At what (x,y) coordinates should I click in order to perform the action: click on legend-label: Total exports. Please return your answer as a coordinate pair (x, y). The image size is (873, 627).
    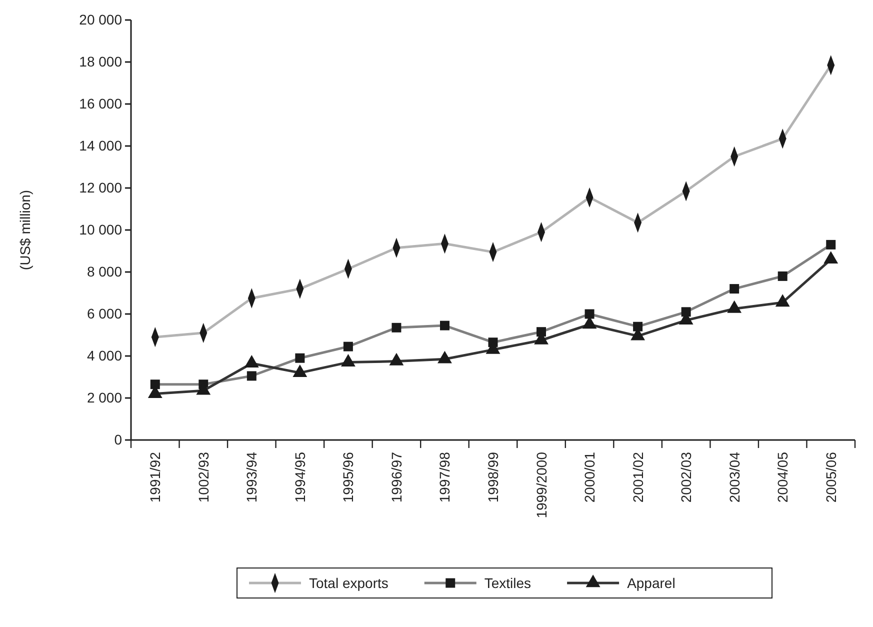
    Looking at the image, I should click on (348, 583).